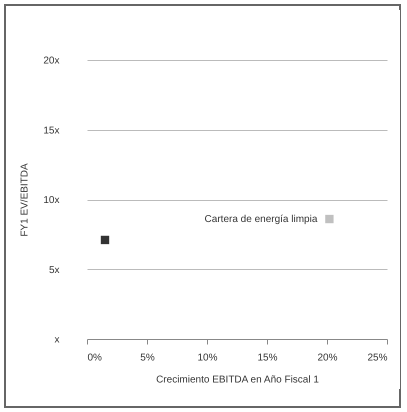 The height and width of the screenshot is (412, 407). What do you see at coordinates (51, 61) in the screenshot?
I see `y-tick-label: 20x` at bounding box center [51, 61].